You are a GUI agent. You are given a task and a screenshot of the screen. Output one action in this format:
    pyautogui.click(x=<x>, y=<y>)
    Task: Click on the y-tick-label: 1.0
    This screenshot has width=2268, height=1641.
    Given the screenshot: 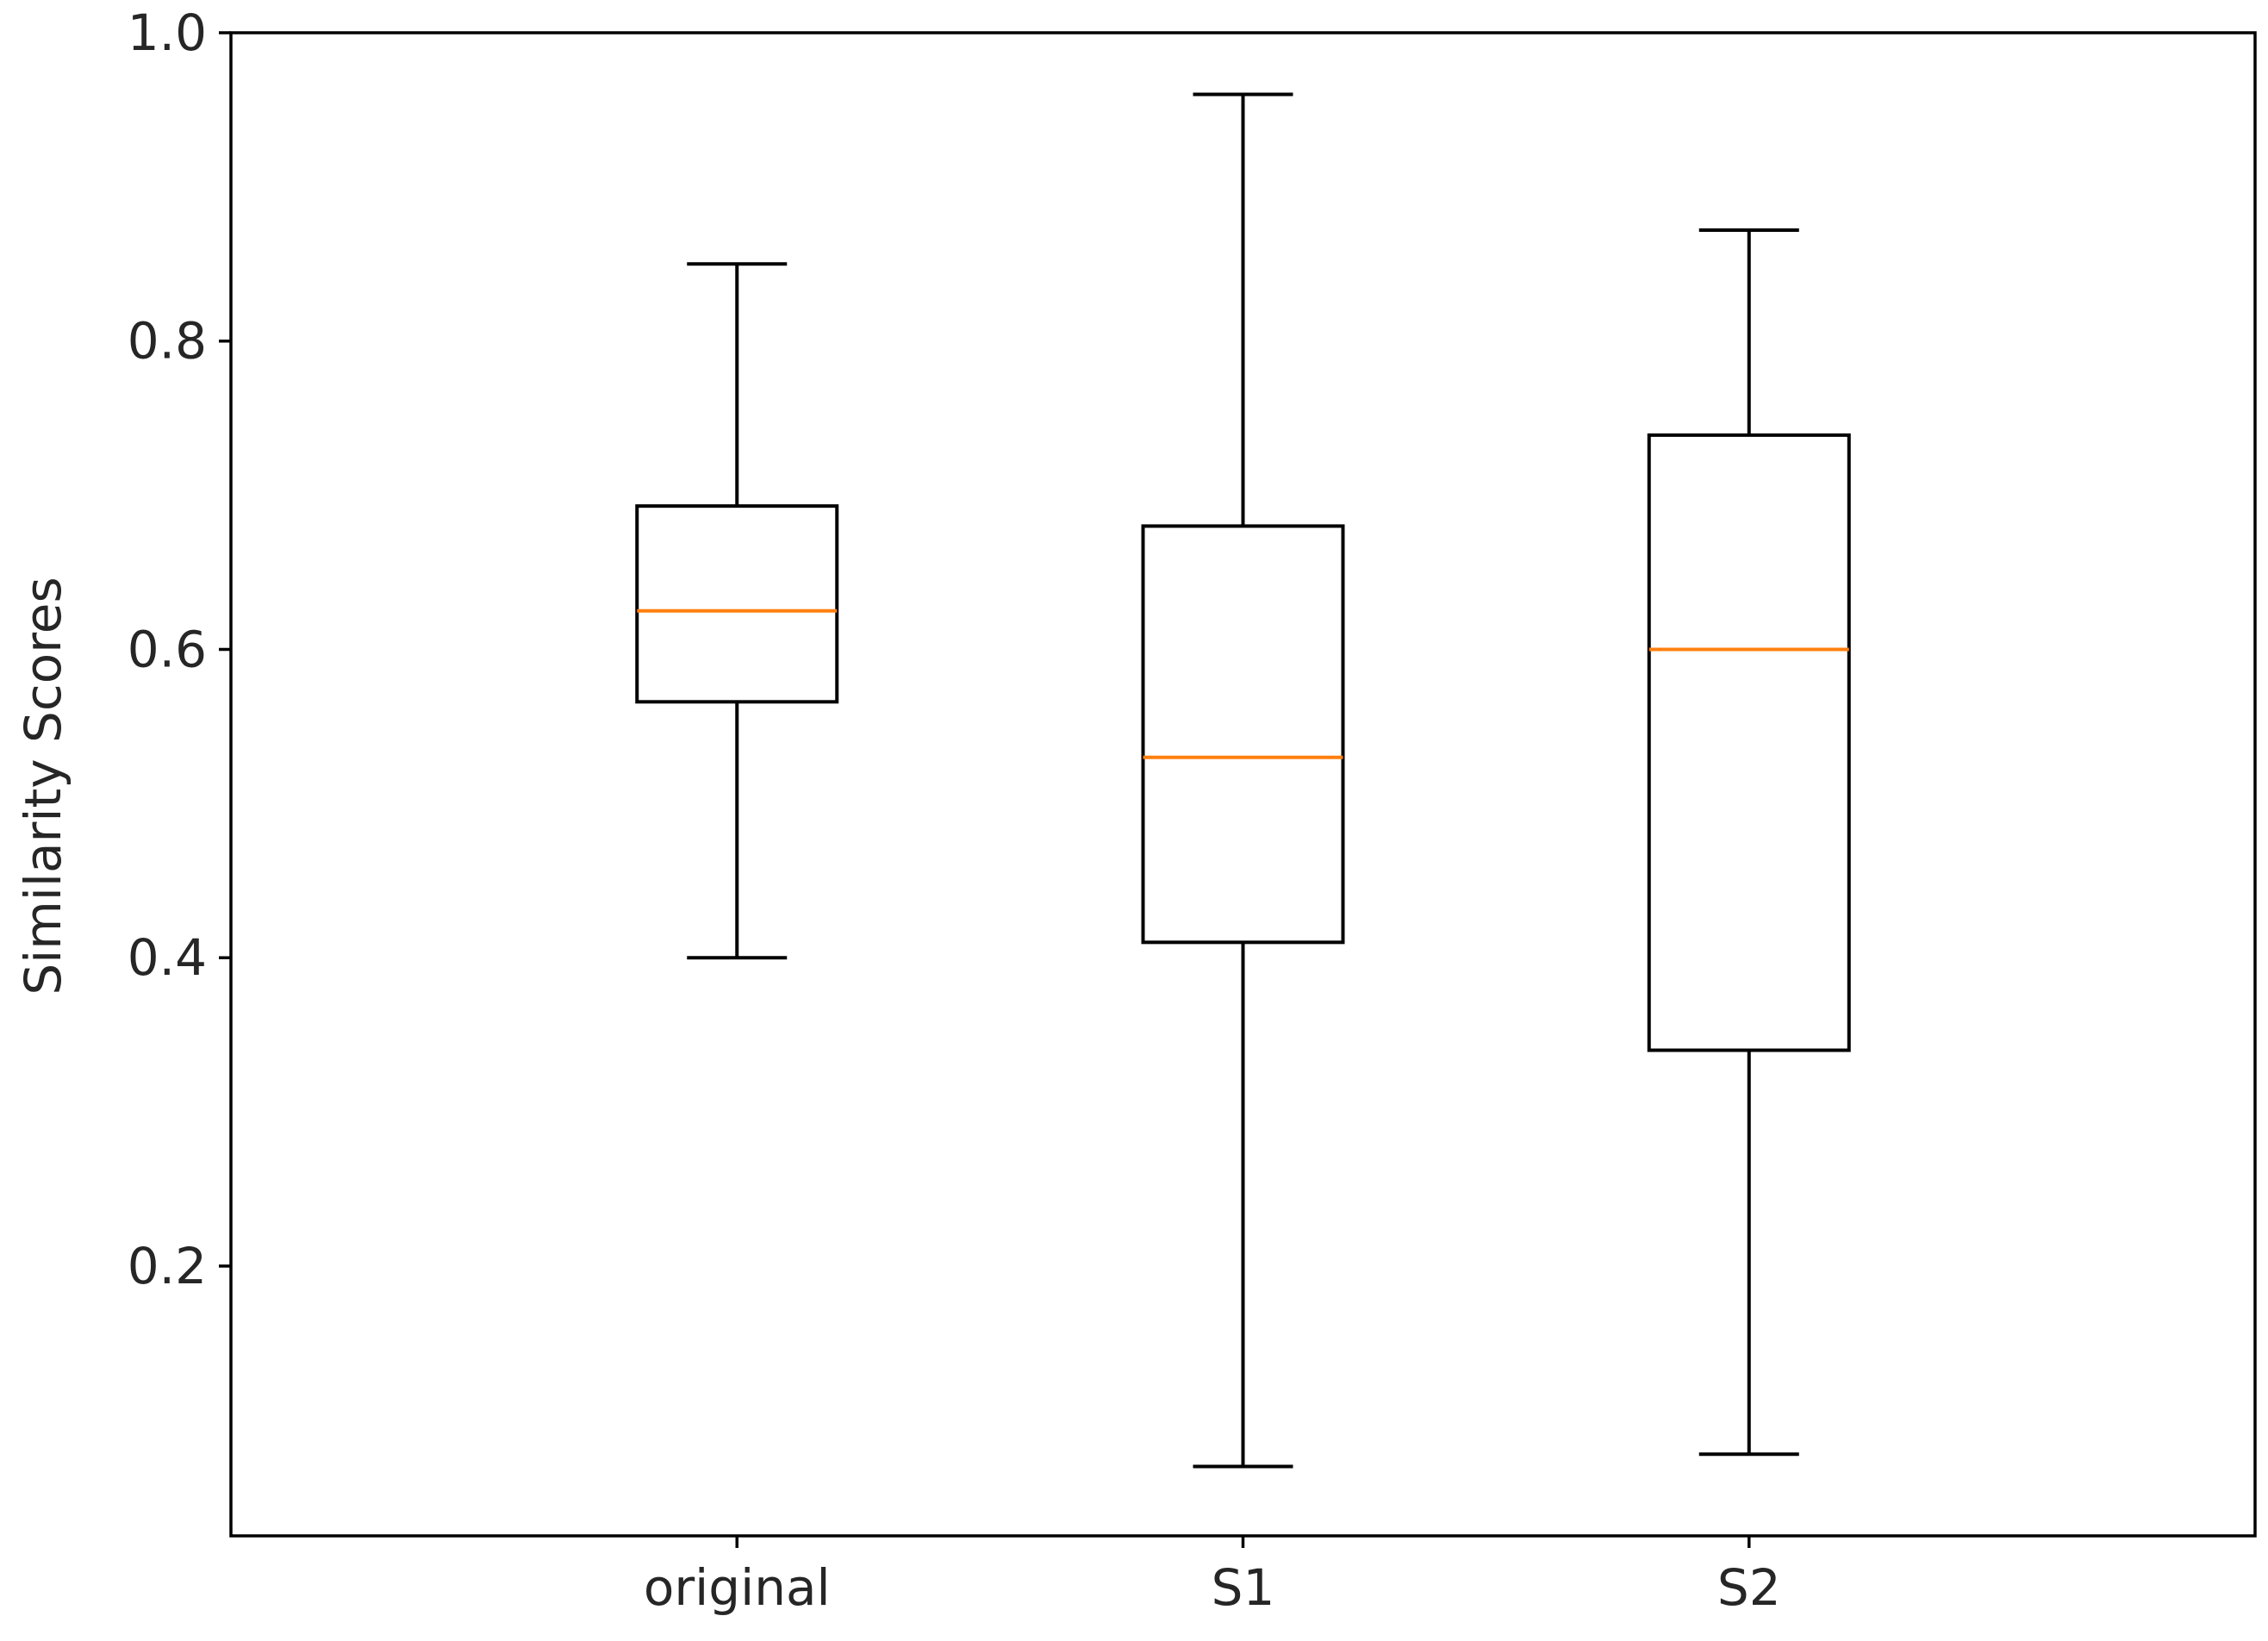 What is the action you would take?
    pyautogui.click(x=167, y=32)
    